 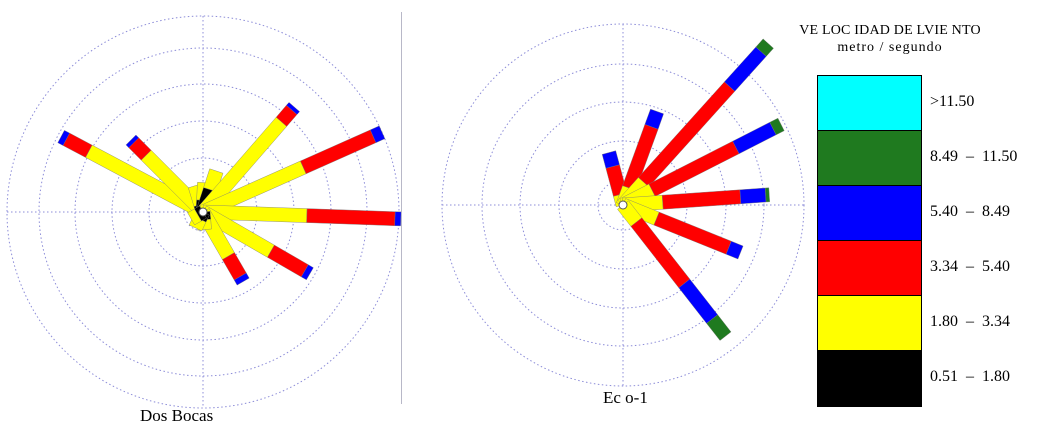 What do you see at coordinates (302, 215) in the screenshot?
I see `petal-92deg` at bounding box center [302, 215].